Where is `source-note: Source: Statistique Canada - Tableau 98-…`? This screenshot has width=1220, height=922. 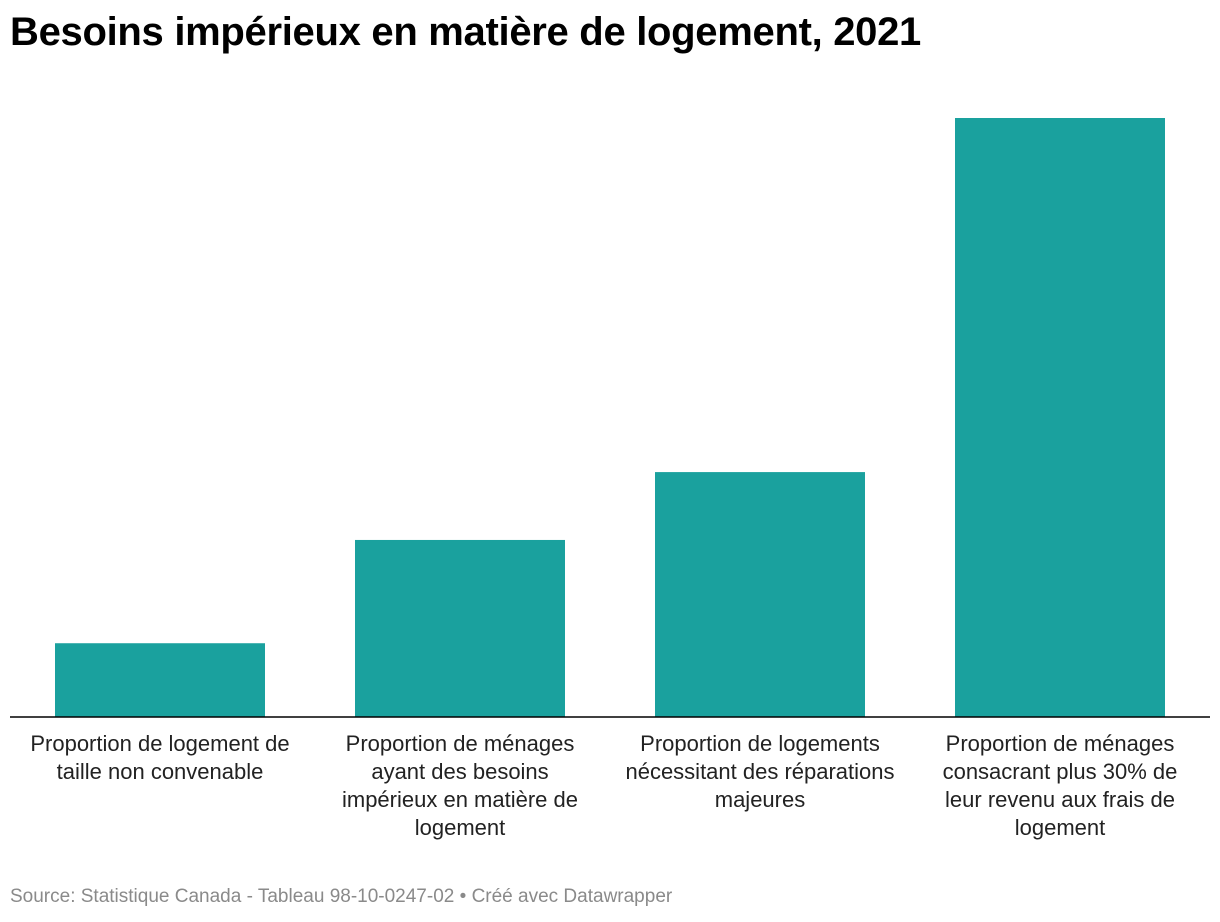
source-note: Source: Statistique Canada - Tableau 98-… is located at coordinates (232, 896).